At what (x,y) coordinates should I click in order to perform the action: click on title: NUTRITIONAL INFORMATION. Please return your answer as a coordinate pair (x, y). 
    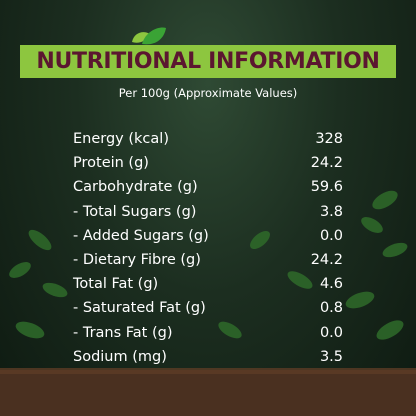
    Looking at the image, I should click on (208, 61).